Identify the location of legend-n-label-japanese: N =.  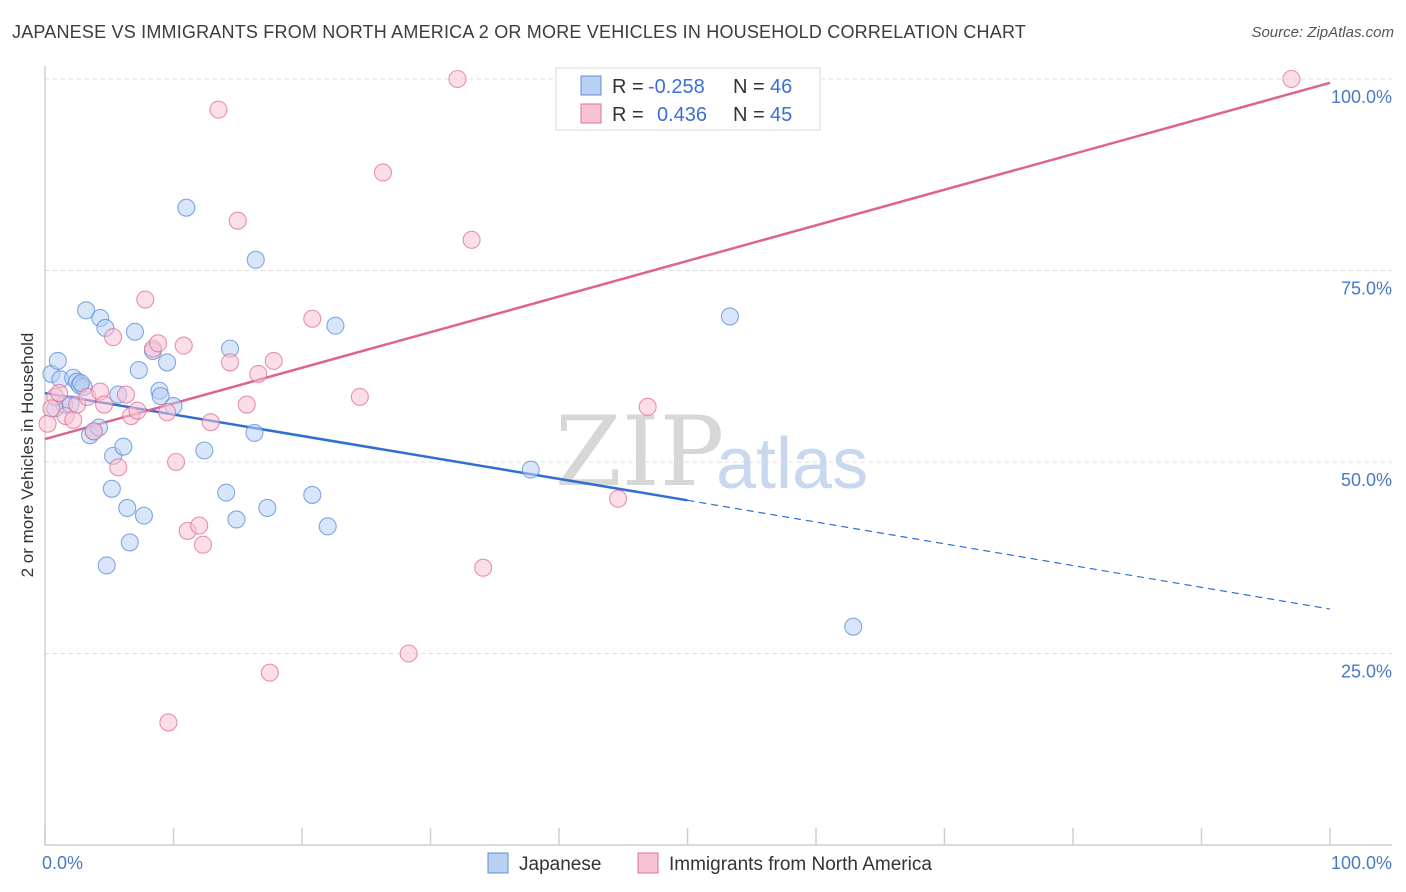
(749, 87).